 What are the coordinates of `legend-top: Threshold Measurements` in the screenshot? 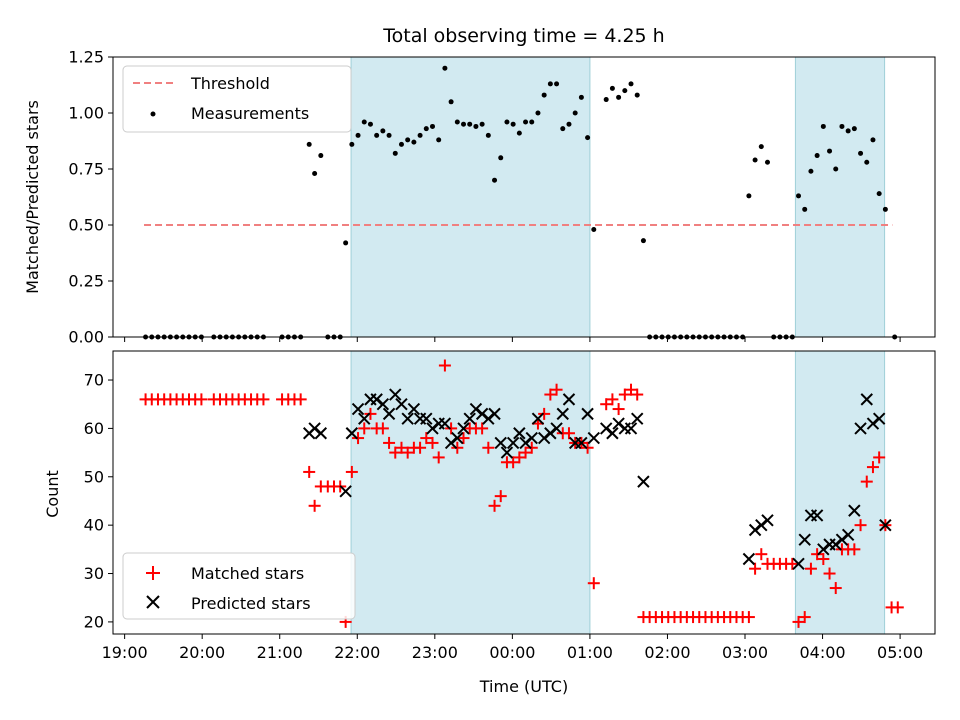 It's located at (237, 99).